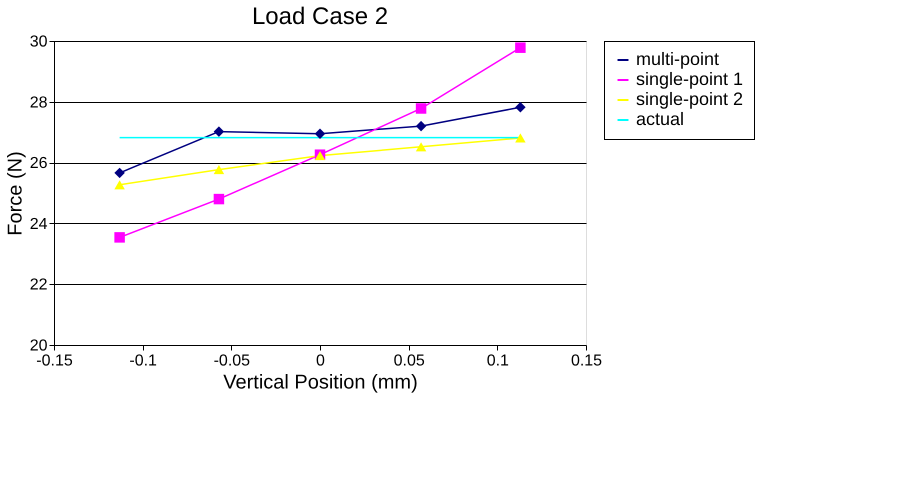 Image resolution: width=899 pixels, height=495 pixels. What do you see at coordinates (15, 193) in the screenshot?
I see `y-axis-title: Force (N)` at bounding box center [15, 193].